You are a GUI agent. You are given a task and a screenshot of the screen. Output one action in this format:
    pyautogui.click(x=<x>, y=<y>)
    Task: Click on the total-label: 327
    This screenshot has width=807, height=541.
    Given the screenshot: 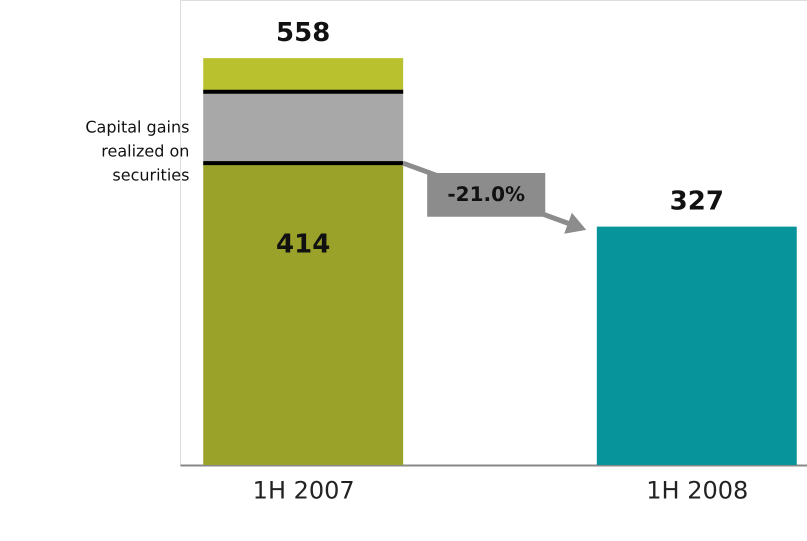 What is the action you would take?
    pyautogui.click(x=697, y=201)
    